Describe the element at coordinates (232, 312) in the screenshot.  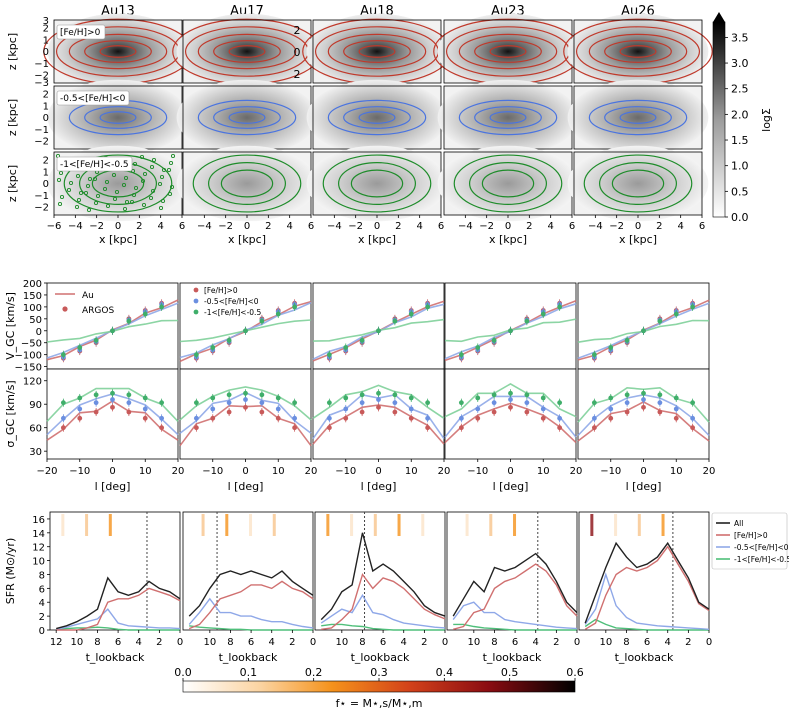
I see `legend-metal-label: -1<[Fe/H]<-0.5` at that location.